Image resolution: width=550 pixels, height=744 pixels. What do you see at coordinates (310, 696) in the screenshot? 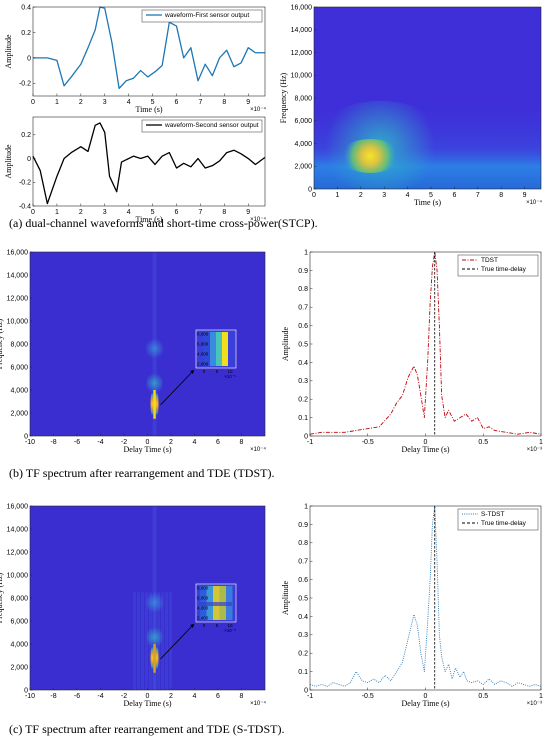
I see `x-tick-label: -1` at bounding box center [310, 696].